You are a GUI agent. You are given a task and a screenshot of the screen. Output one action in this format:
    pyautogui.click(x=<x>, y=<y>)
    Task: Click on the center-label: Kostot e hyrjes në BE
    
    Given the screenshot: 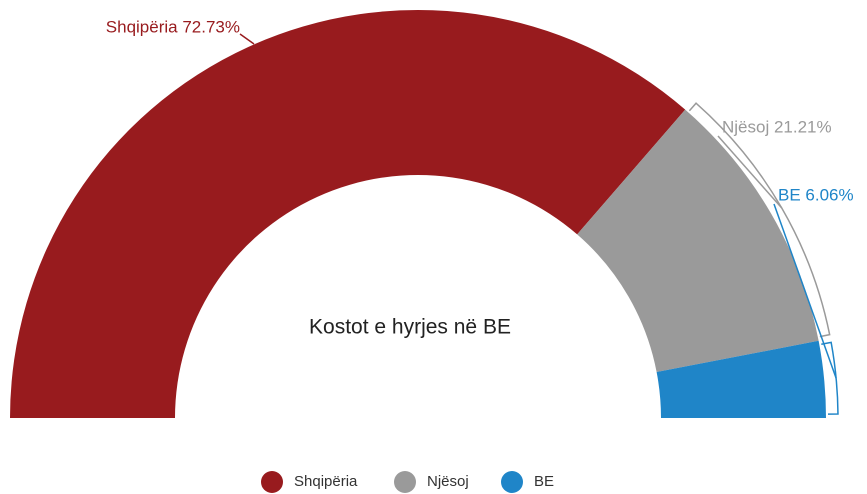 What is the action you would take?
    pyautogui.click(x=410, y=327)
    